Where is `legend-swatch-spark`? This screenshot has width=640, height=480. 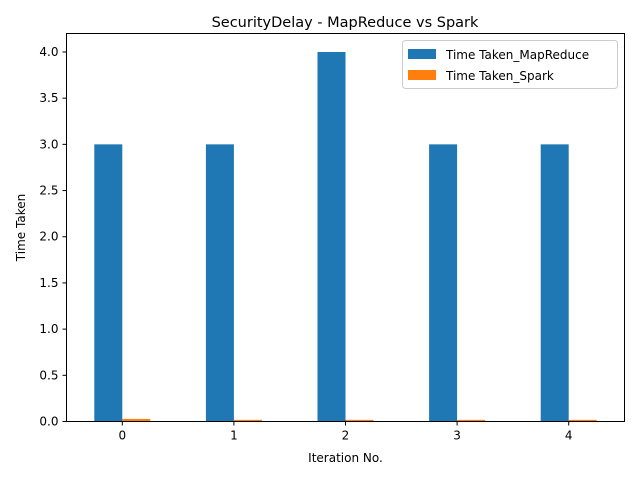 legend-swatch-spark is located at coordinates (422, 75).